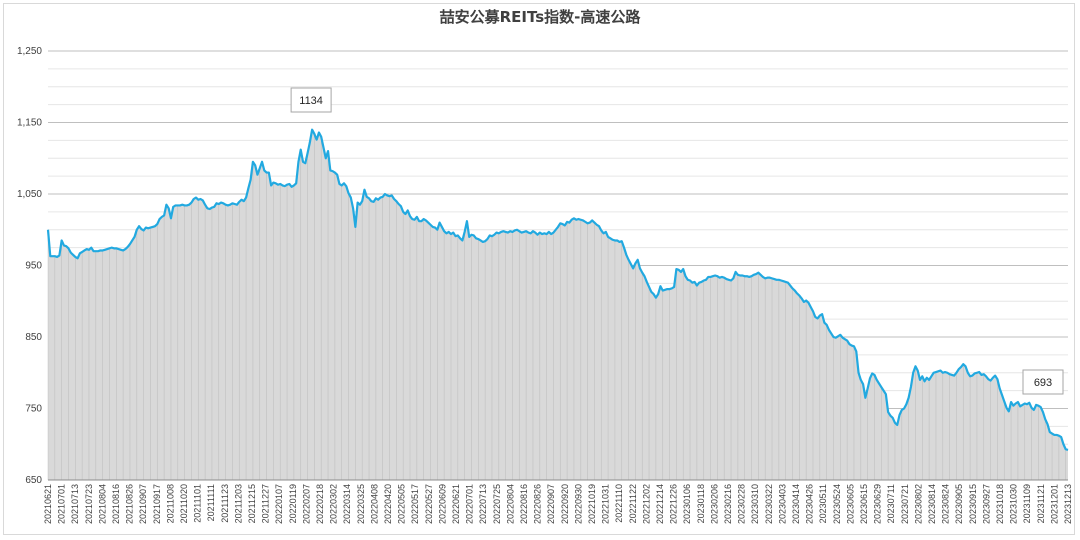 The width and height of the screenshot is (1080, 540). I want to click on x-tick-label: 20220701, so click(470, 504).